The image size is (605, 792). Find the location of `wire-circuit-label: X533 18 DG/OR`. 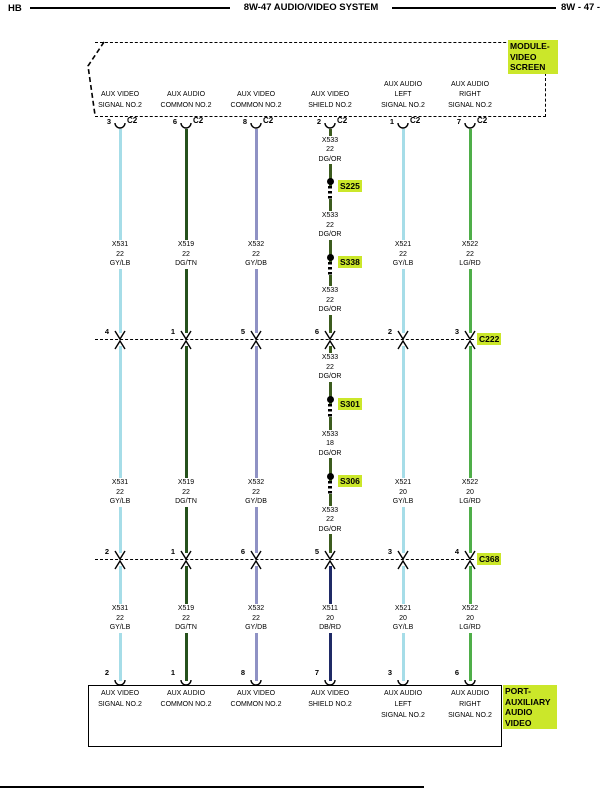

wire-circuit-label: X533 18 DG/OR is located at coordinates (330, 443).